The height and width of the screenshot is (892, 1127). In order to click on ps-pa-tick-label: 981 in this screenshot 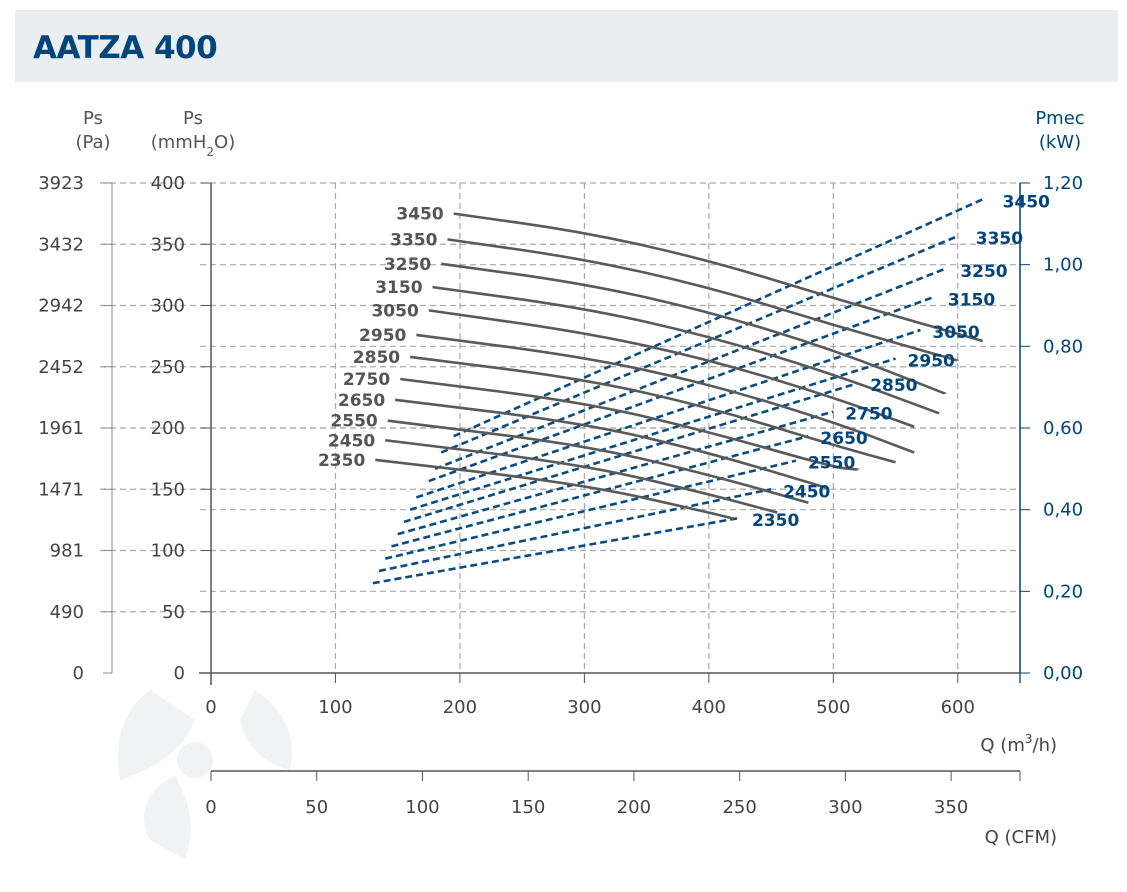, I will do `click(67, 551)`.